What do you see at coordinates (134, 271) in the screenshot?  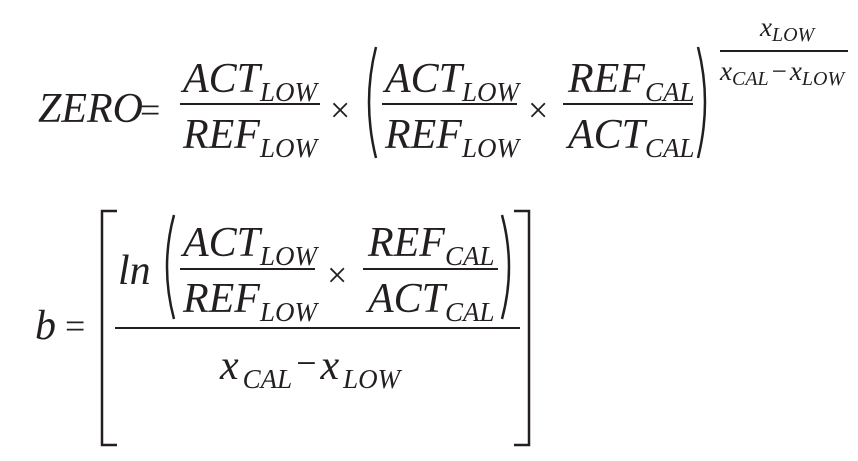 I see `ln-label: ln` at bounding box center [134, 271].